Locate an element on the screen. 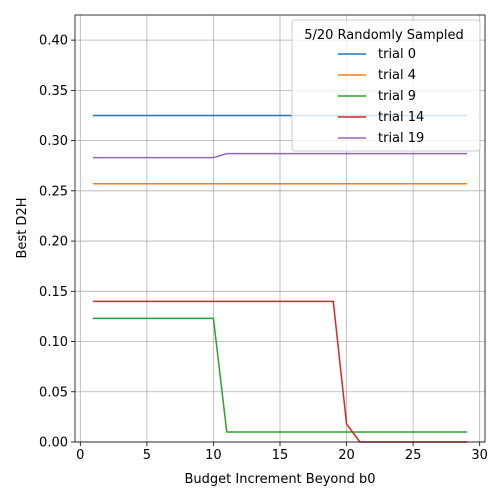  x-tick-label: 25 is located at coordinates (413, 455).